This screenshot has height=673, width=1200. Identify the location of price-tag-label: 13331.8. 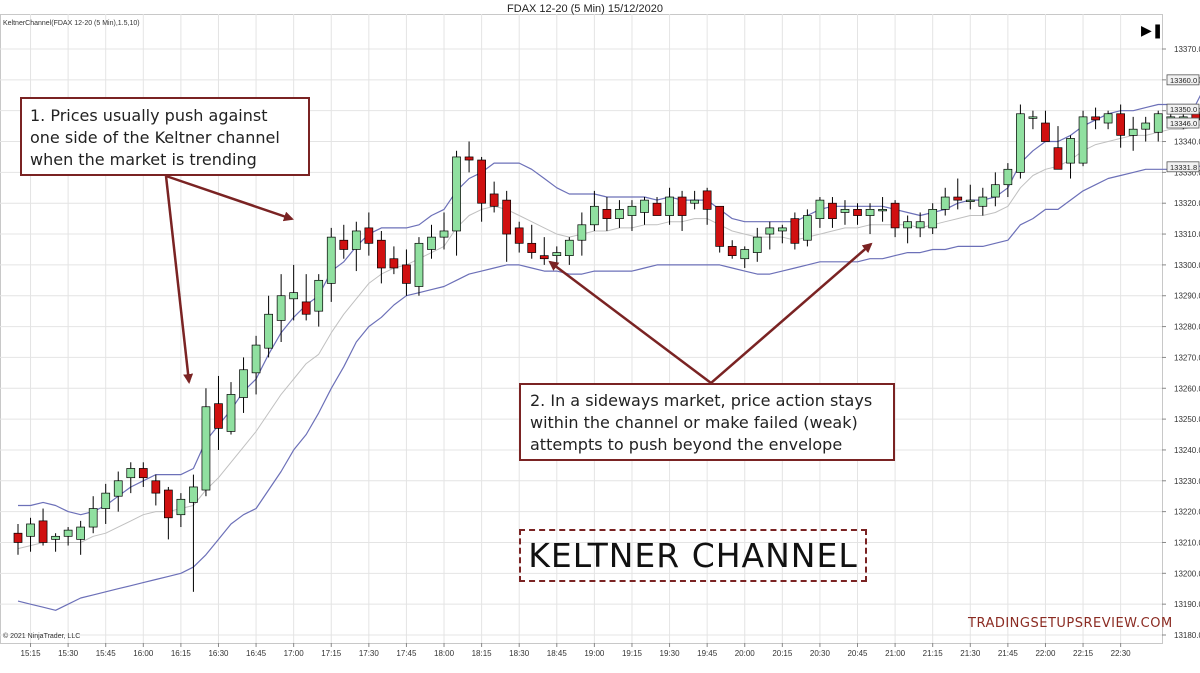
(1183, 167).